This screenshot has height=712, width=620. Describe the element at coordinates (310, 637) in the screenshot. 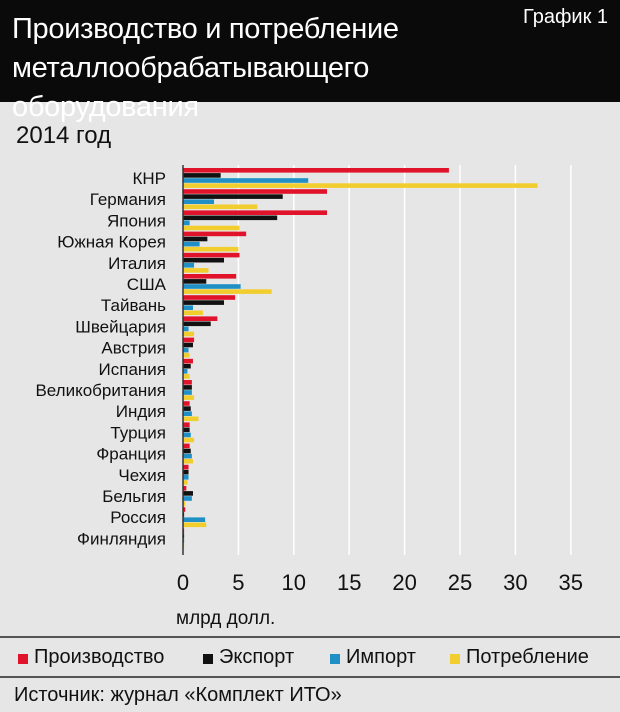

I see `legend-top-divider` at that location.